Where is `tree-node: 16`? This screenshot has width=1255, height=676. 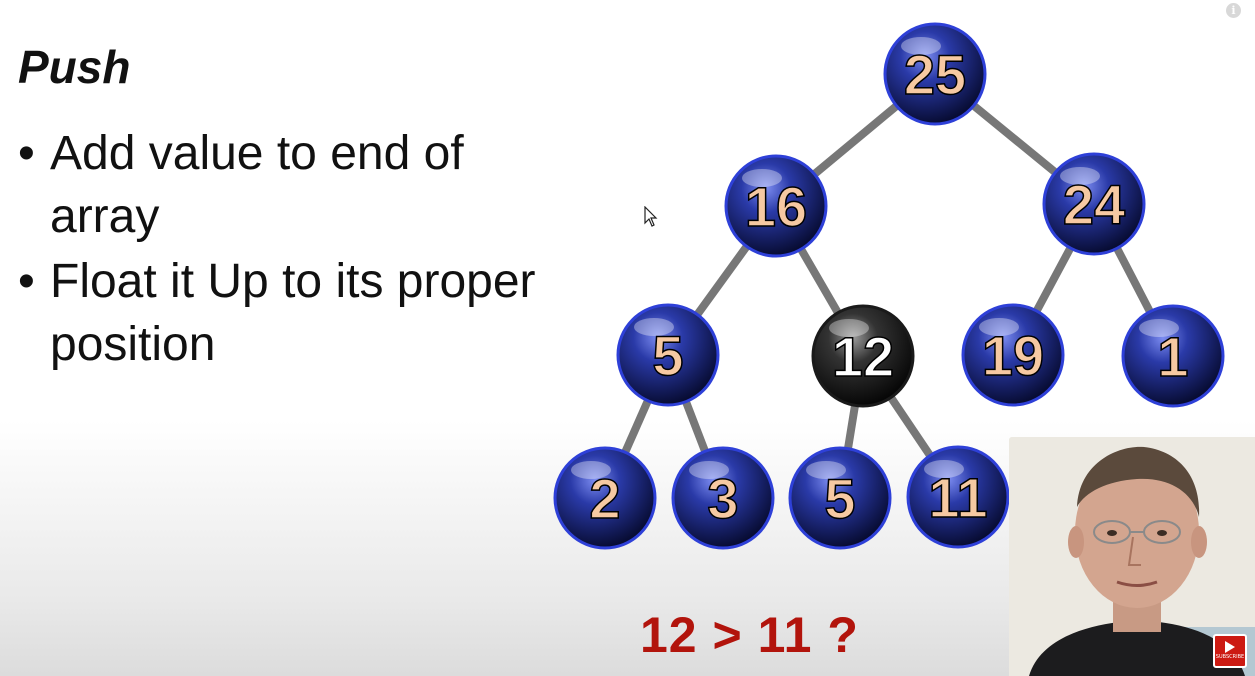
tree-node: 16 is located at coordinates (776, 206).